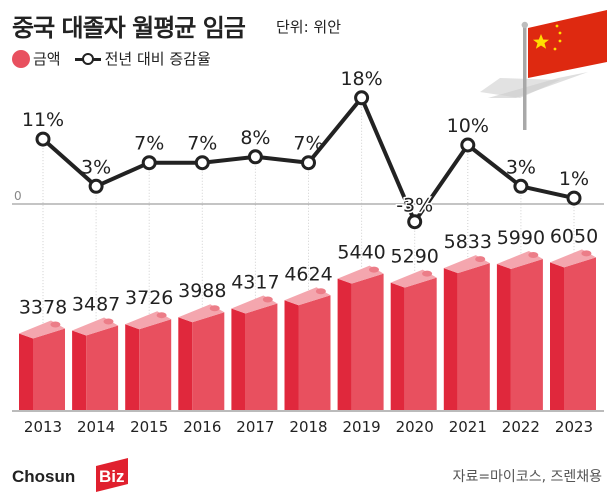 This screenshot has width=616, height=504. Describe the element at coordinates (468, 242) in the screenshot. I see `bar-value-label: 5833` at that location.